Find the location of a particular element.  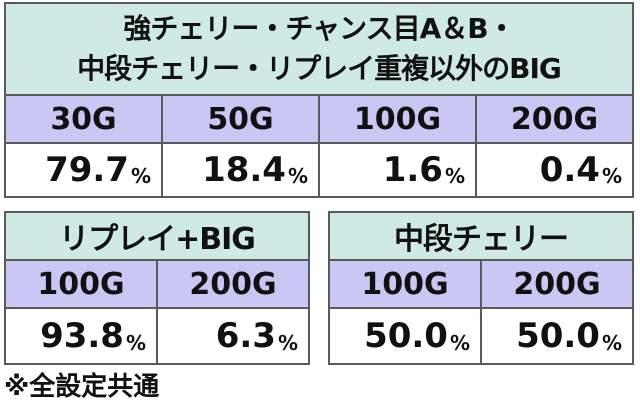

table-title: 中段チェリー is located at coordinates (481, 237).